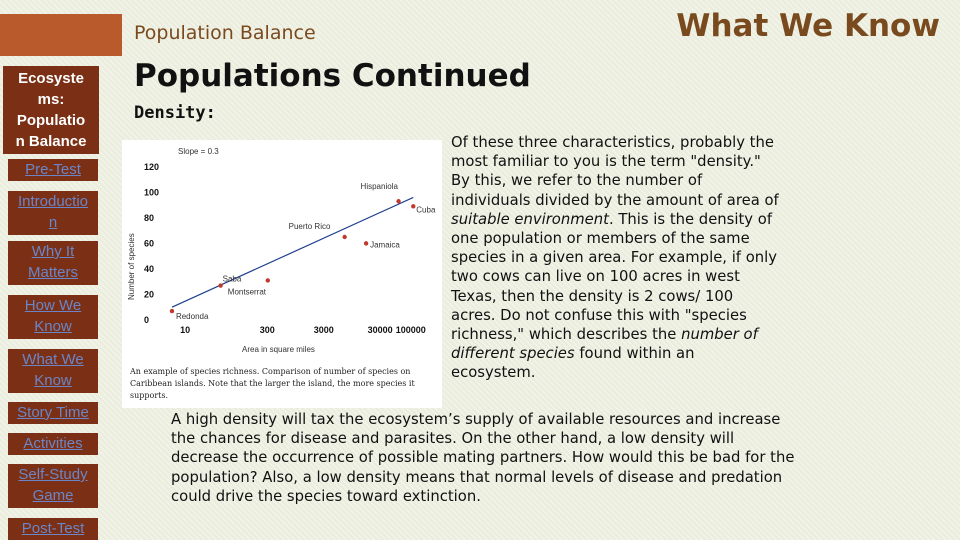 This screenshot has width=960, height=540. What do you see at coordinates (185, 330) in the screenshot?
I see `x-tick-label: 10` at bounding box center [185, 330].